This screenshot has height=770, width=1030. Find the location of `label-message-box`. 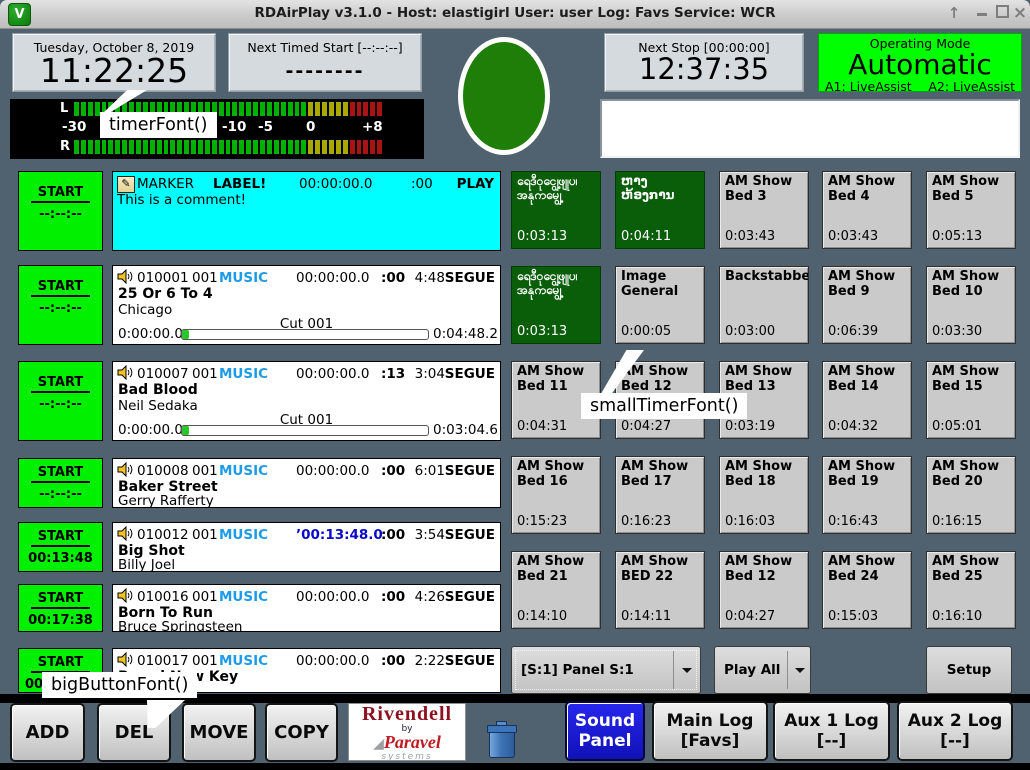

label-message-box is located at coordinates (810, 128).